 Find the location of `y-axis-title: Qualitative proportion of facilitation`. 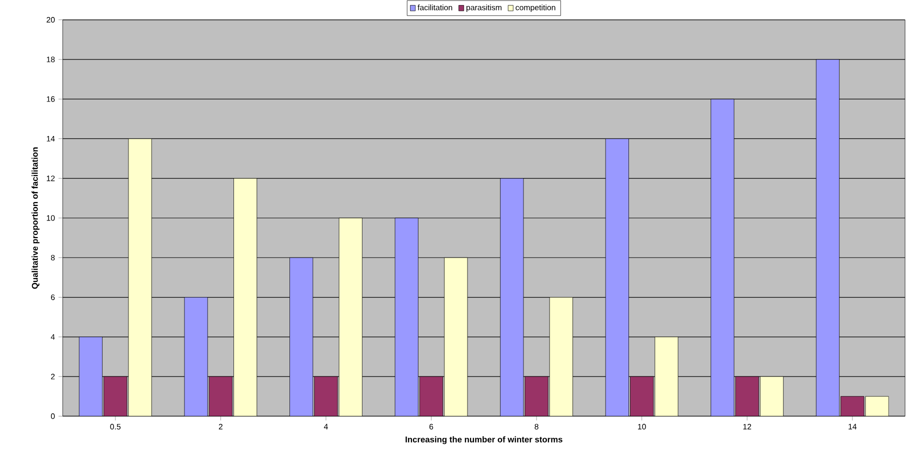

y-axis-title: Qualitative proportion of facilitation is located at coordinates (36, 218).